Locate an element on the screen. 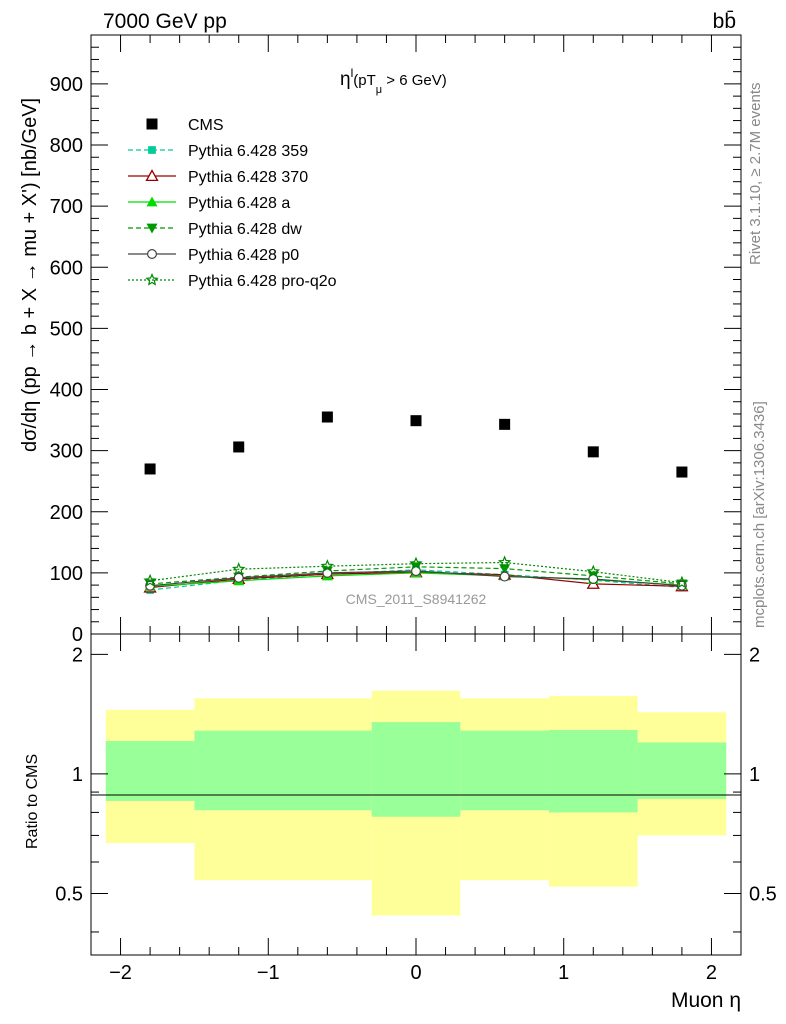  legend-label: Pythia 6.428 370 is located at coordinates (248, 177).